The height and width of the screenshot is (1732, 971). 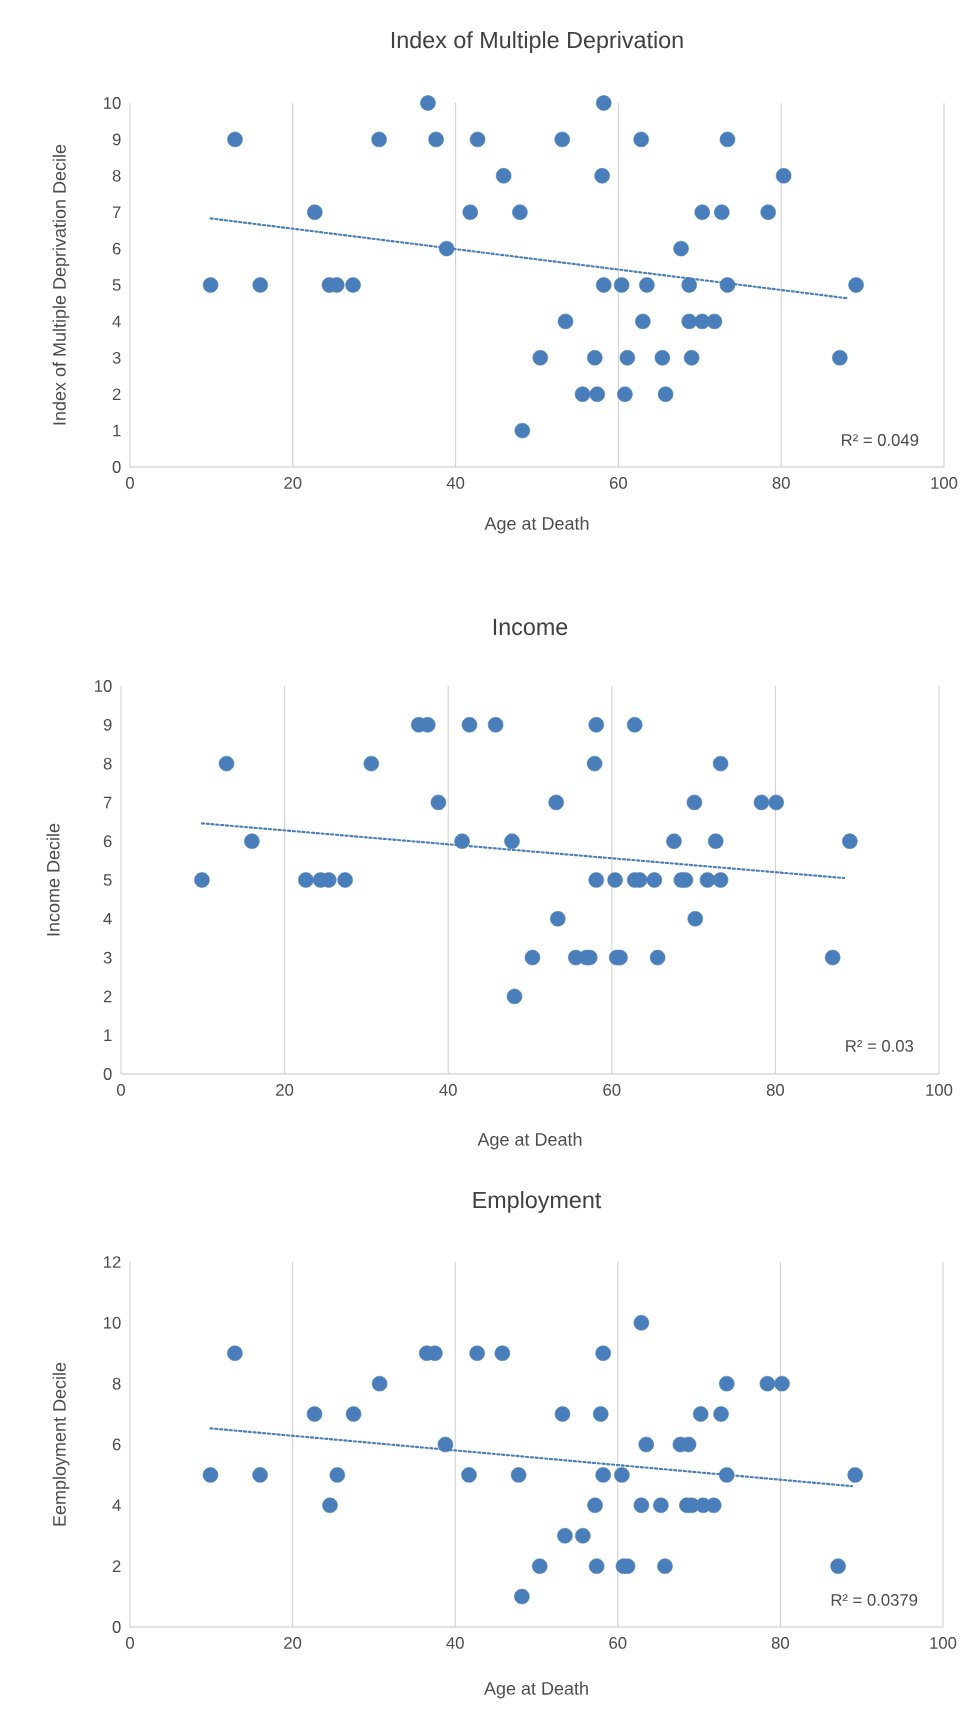 What do you see at coordinates (61, 1444) in the screenshot?
I see `y-axis-title: Eemployment Decile` at bounding box center [61, 1444].